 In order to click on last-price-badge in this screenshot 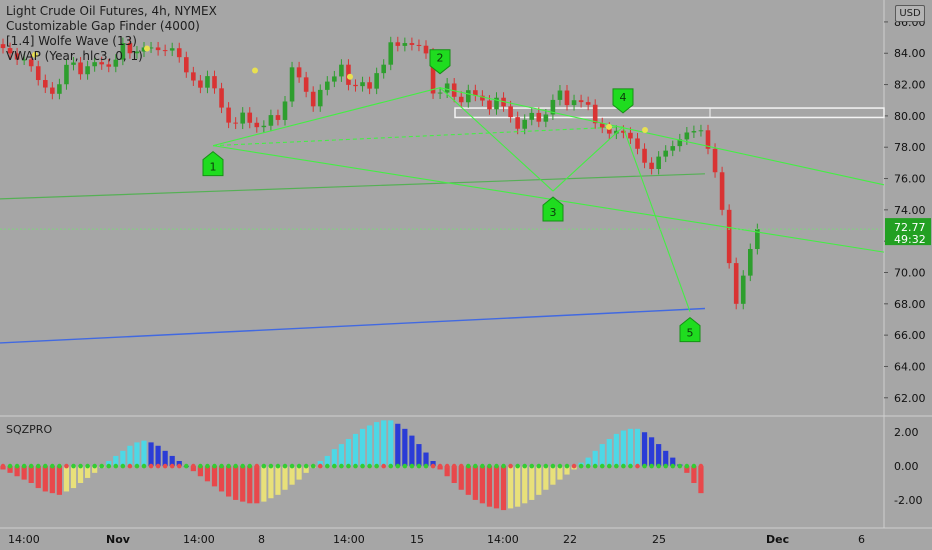, I will do `click(908, 232)`.